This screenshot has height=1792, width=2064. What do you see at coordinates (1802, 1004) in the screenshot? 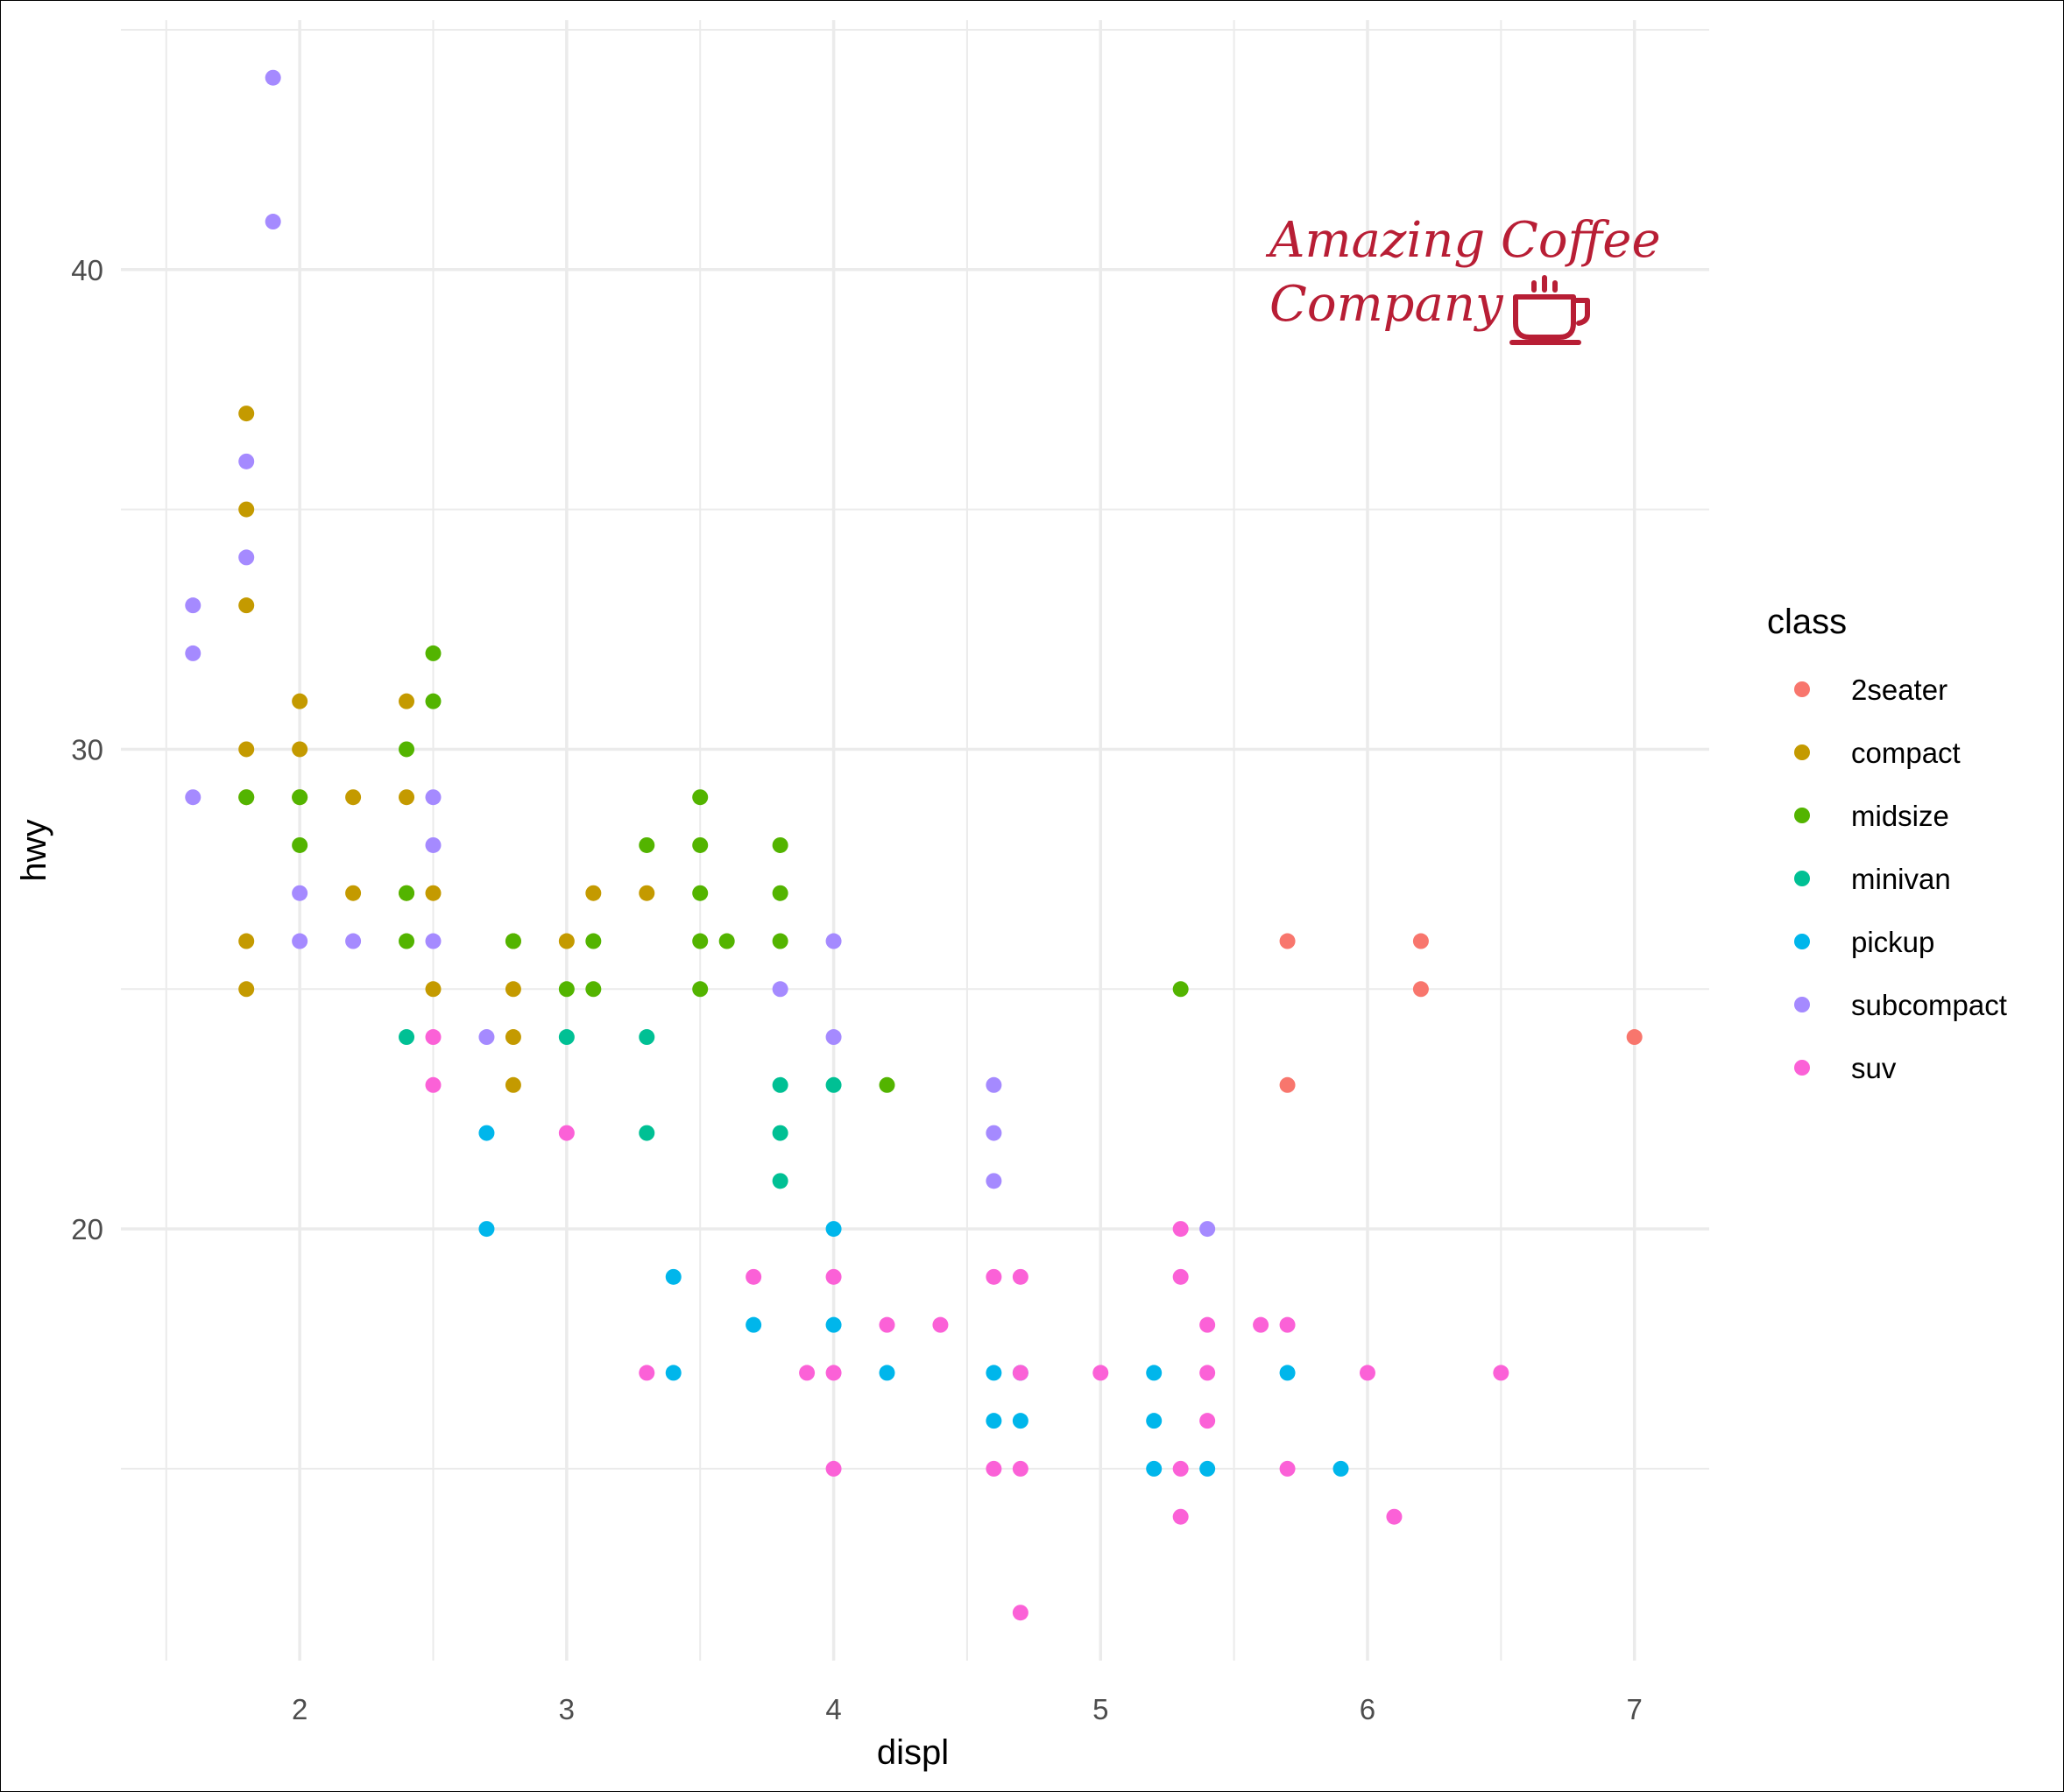
I see `legend-key-subcompact` at bounding box center [1802, 1004].